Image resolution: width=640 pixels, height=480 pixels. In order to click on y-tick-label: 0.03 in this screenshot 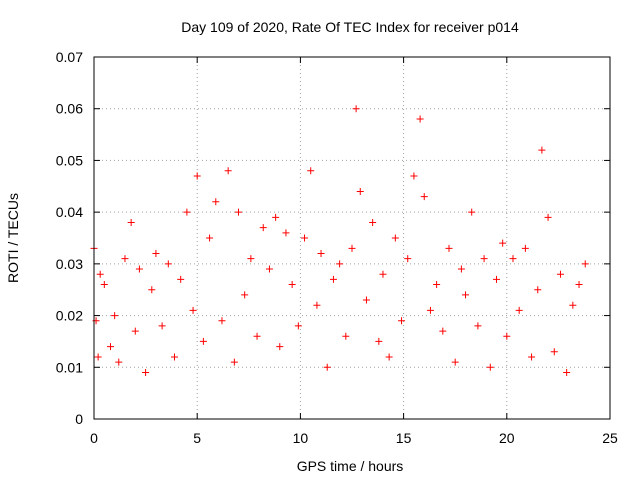, I will do `click(69, 264)`.